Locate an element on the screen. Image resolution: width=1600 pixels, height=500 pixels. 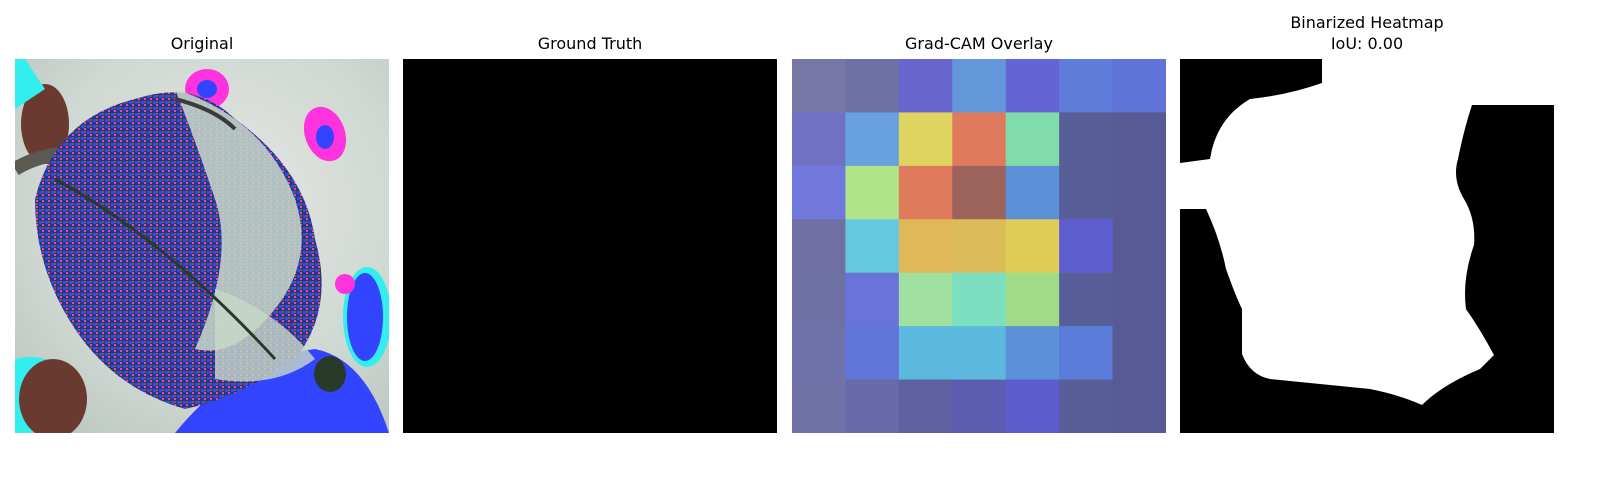
ground-truth-title: Ground Truth is located at coordinates (590, 43).